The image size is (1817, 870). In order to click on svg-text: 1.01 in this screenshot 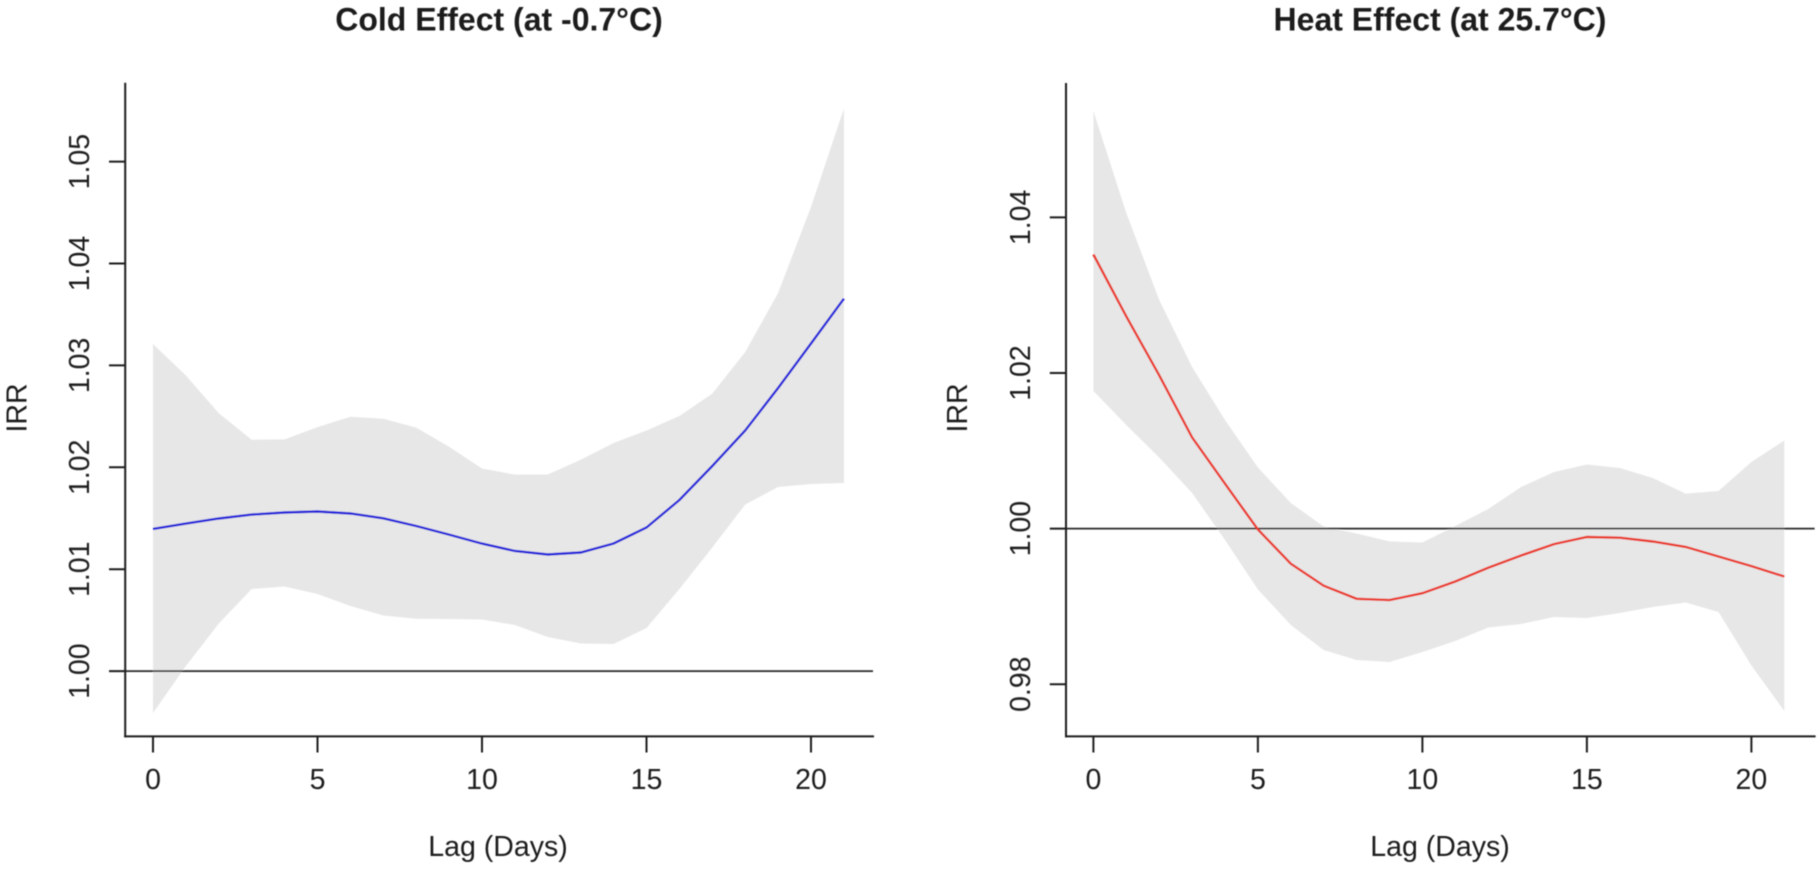, I will do `click(80, 568)`.